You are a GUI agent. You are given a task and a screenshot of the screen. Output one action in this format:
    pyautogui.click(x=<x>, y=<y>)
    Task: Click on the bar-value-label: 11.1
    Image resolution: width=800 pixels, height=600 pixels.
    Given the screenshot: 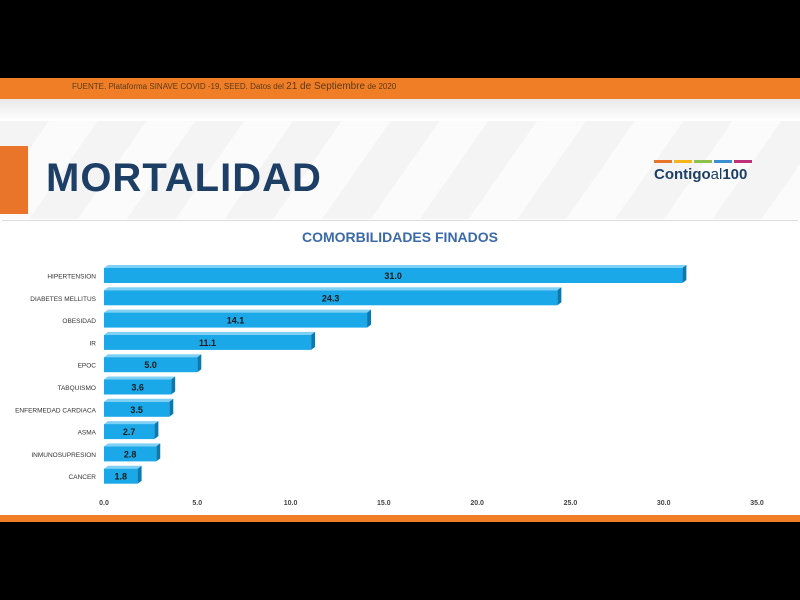 What is the action you would take?
    pyautogui.click(x=207, y=343)
    